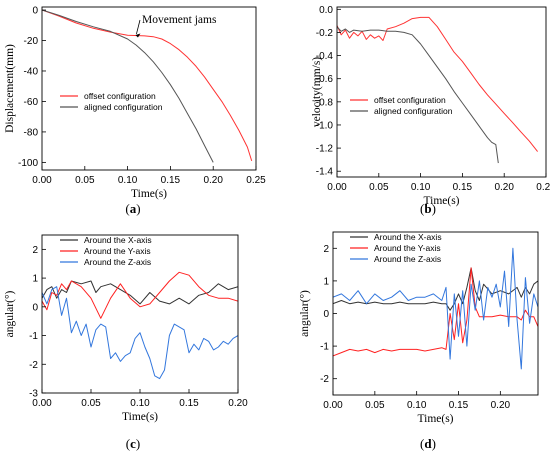 The image size is (550, 455). I want to click on panel-label: (a), so click(132, 208).